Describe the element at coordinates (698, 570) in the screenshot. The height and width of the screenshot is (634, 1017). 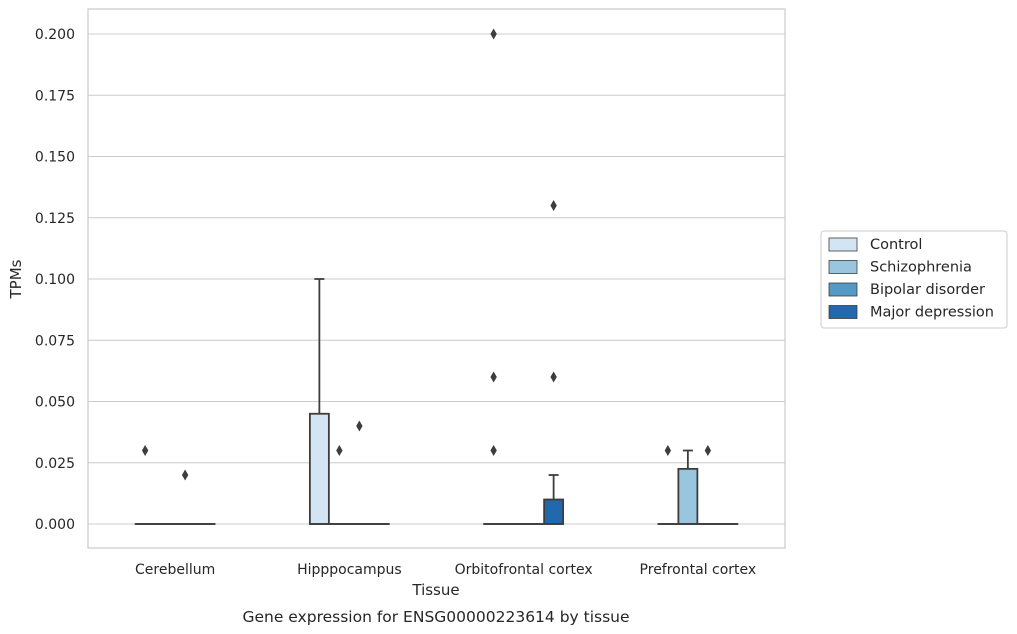
I see `x-tick-label: Prefrontal cortex` at that location.